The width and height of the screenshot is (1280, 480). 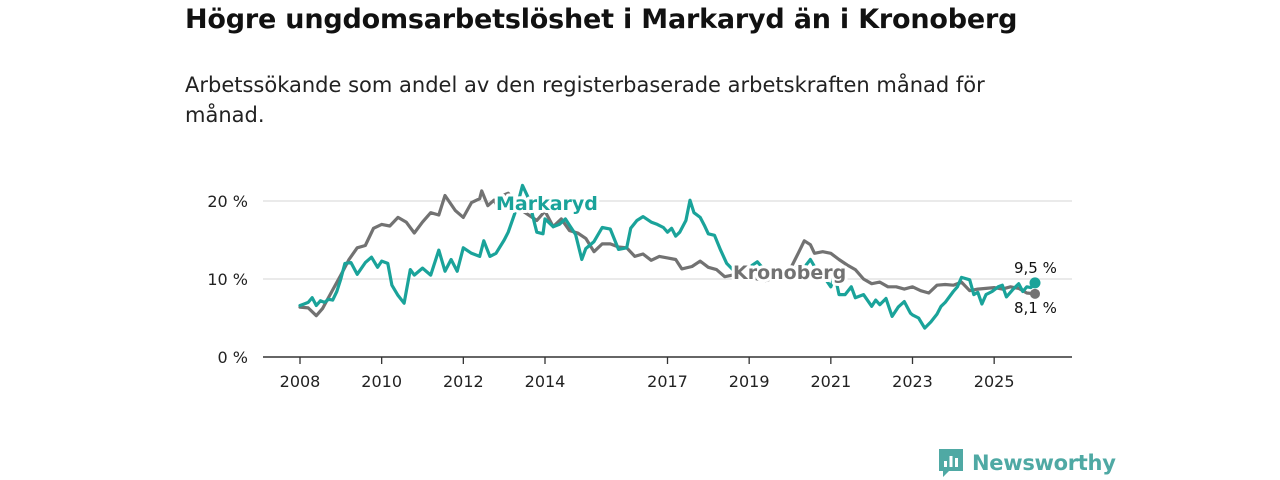 What do you see at coordinates (1035, 283) in the screenshot?
I see `end-point-markaryd` at bounding box center [1035, 283].